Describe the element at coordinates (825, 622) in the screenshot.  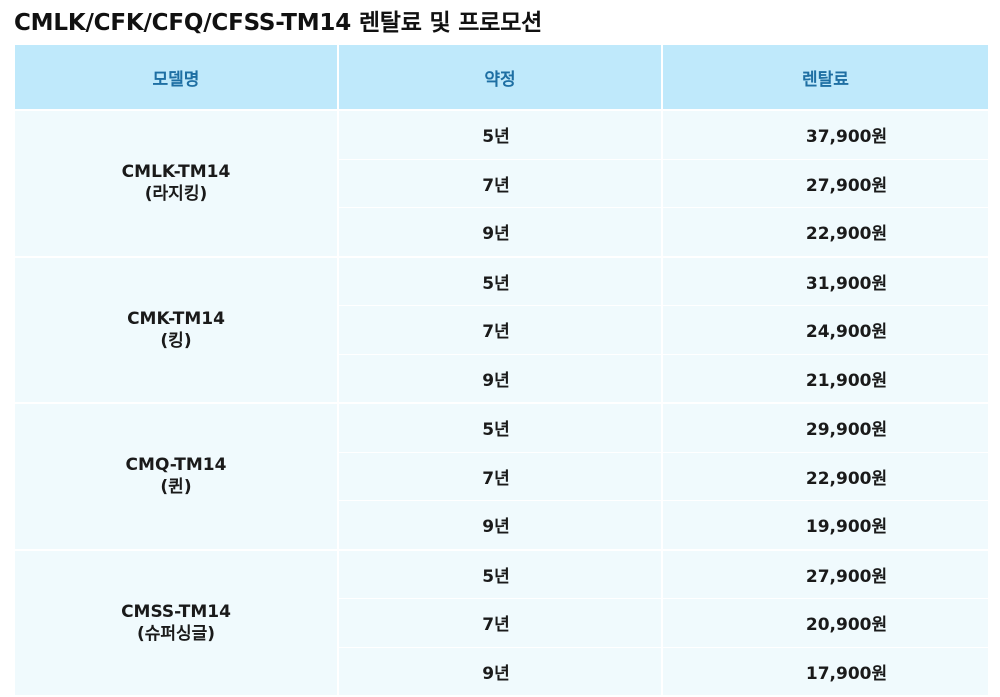
I see `fee-cell: 20,900원` at that location.